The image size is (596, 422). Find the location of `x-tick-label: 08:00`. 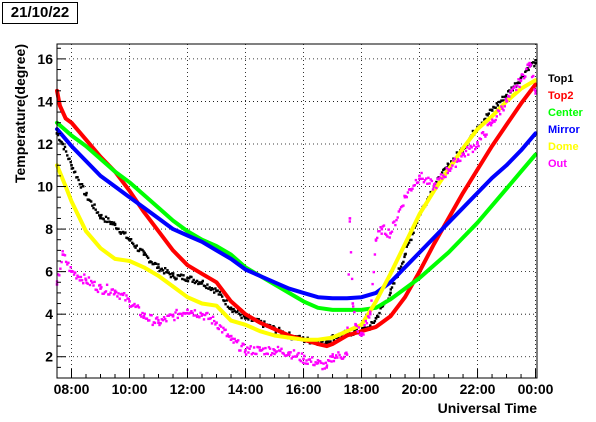

x-tick-label: 08:00 is located at coordinates (72, 389).